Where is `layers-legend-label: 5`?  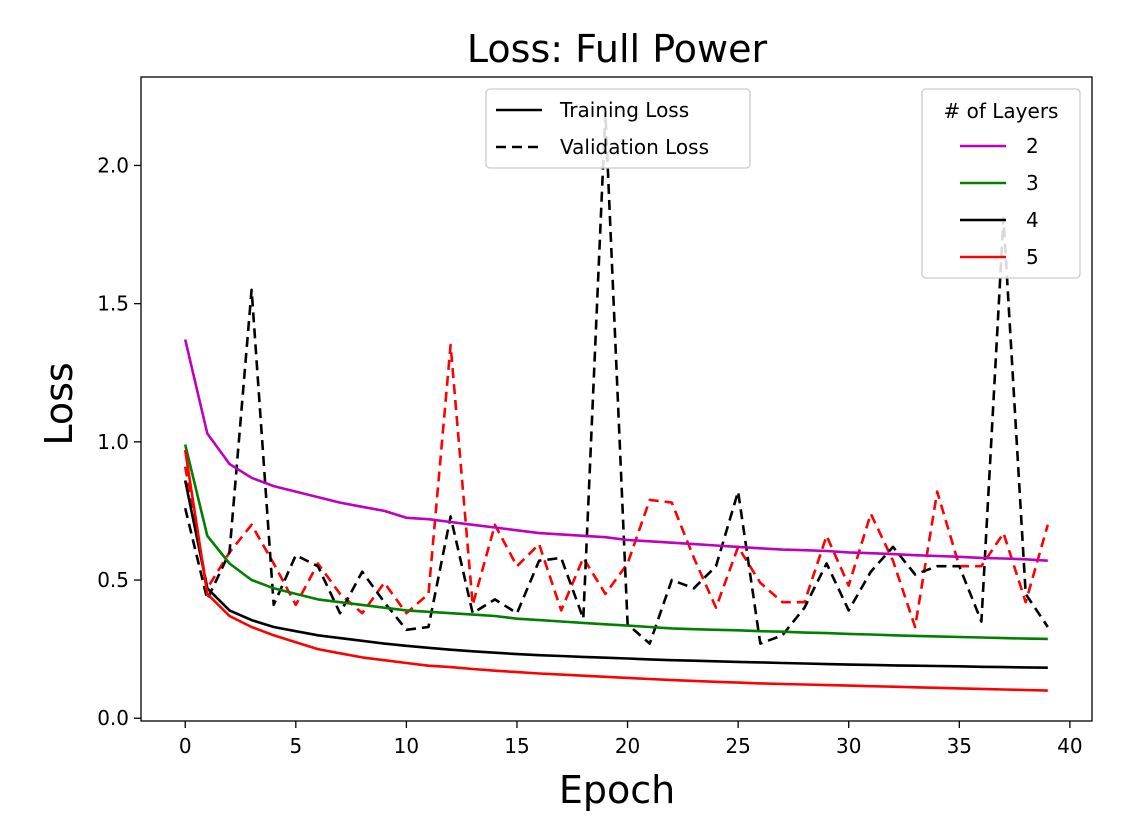
layers-legend-label: 5 is located at coordinates (1032, 257).